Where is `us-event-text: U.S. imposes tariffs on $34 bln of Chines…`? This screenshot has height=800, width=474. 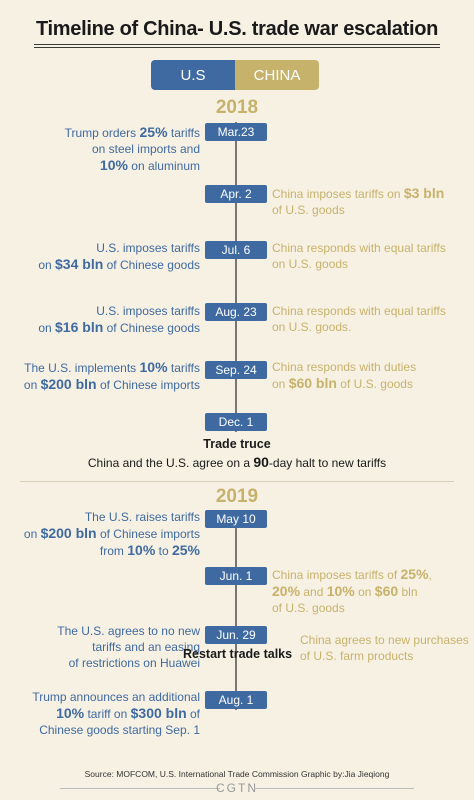
us-event-text: U.S. imposes tariffs on $34 bln of Chines… is located at coordinates (119, 256).